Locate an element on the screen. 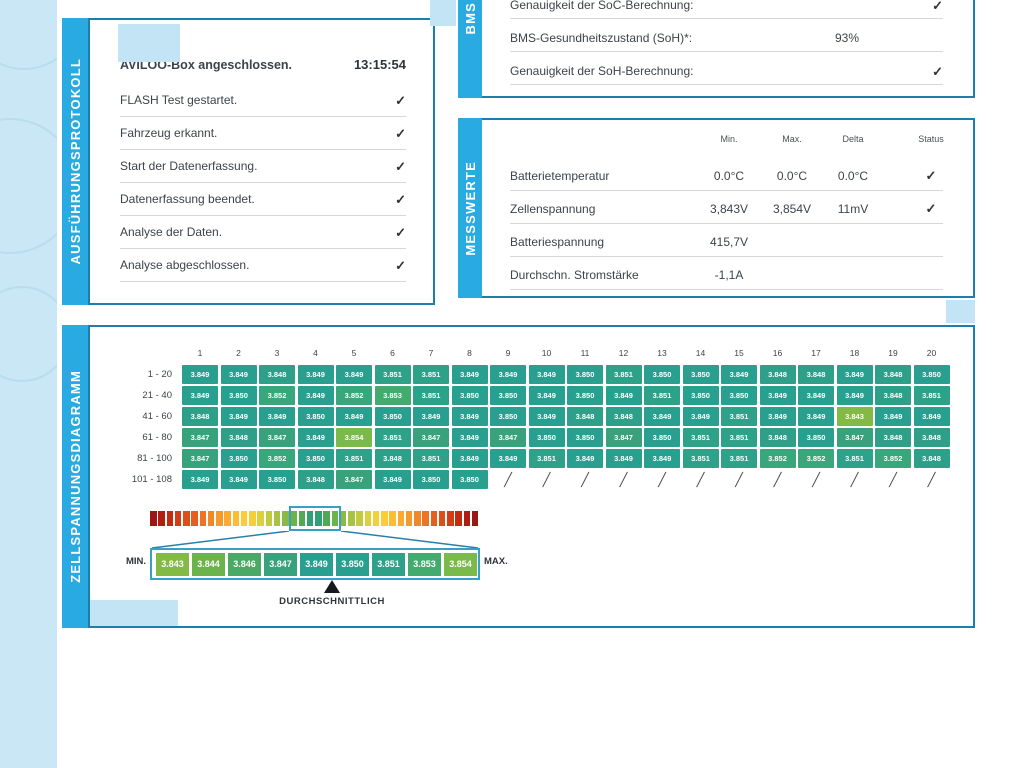 This screenshot has width=1024, height=768. messwerte-row: Batterietemperatur 0.0°C 0.0°C 0.0°C ✓ is located at coordinates (726, 179).